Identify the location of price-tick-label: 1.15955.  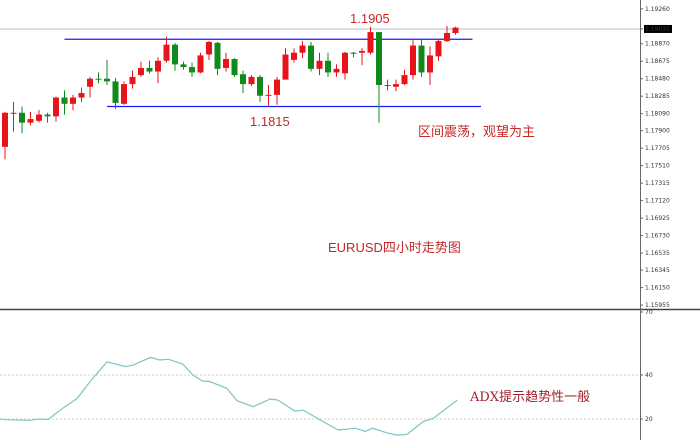
(657, 305).